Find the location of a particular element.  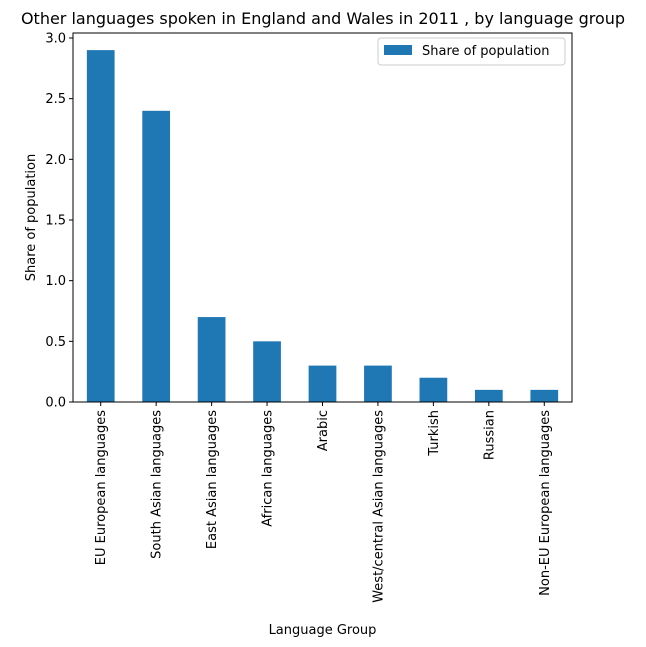

x-axis-label: Language Group is located at coordinates (323, 630).